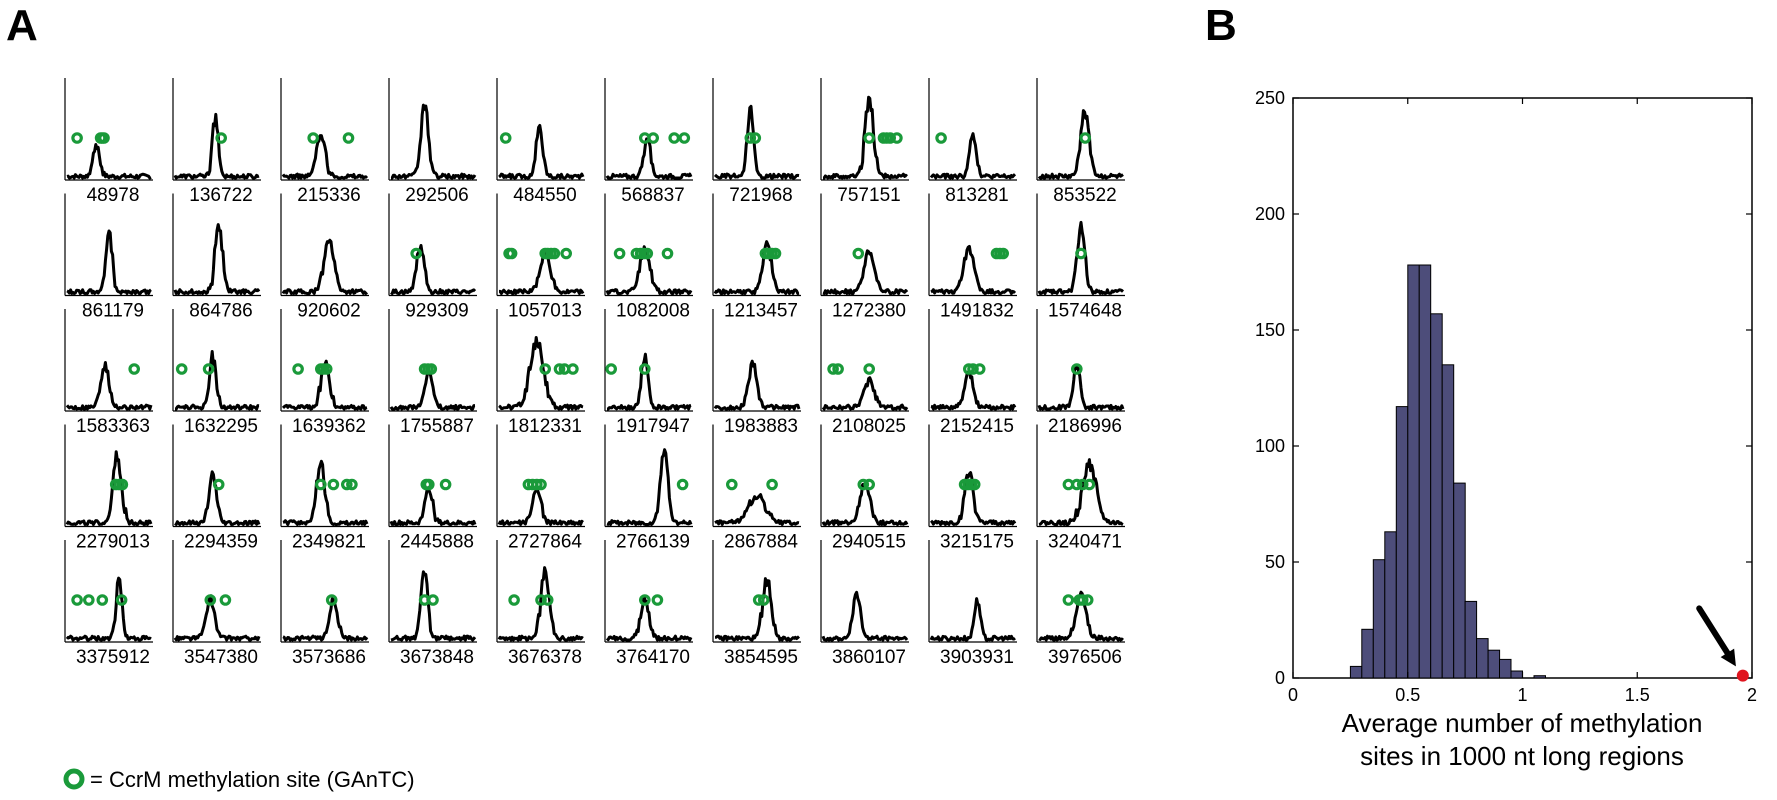 This screenshot has width=1777, height=800. I want to click on x-axis-title-line1: Average number of methylation, so click(1522, 723).